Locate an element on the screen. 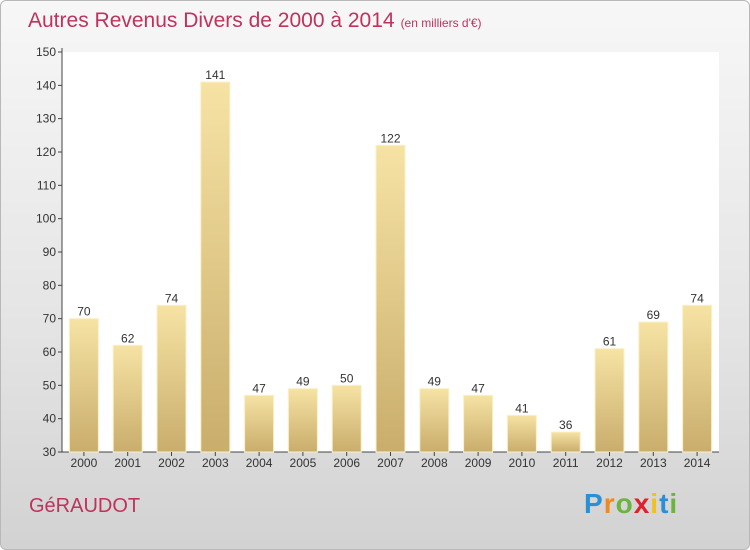 The height and width of the screenshot is (550, 750). proxiti-logo: Proxiti is located at coordinates (631, 504).